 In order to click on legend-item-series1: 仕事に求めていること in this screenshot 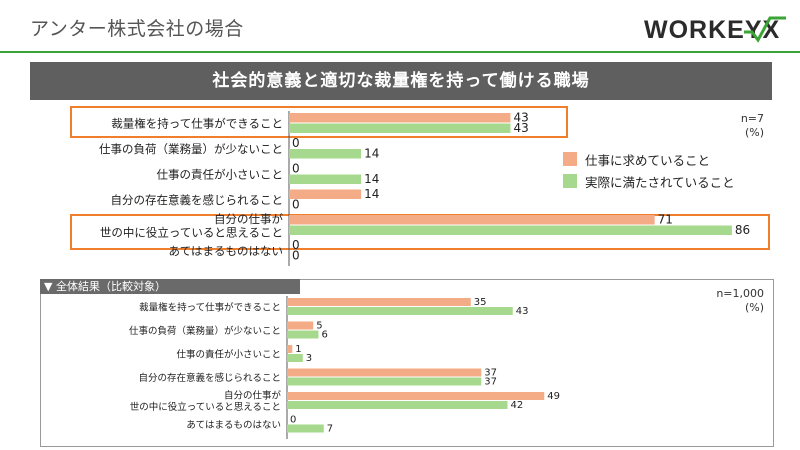, I will do `click(649, 159)`.